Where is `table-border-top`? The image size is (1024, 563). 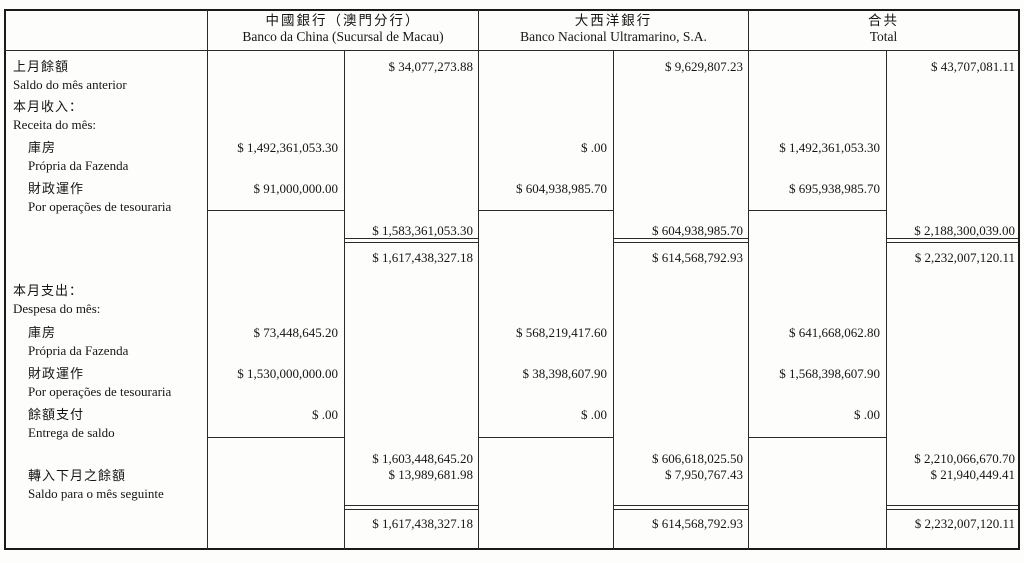
table-border-top is located at coordinates (512, 10).